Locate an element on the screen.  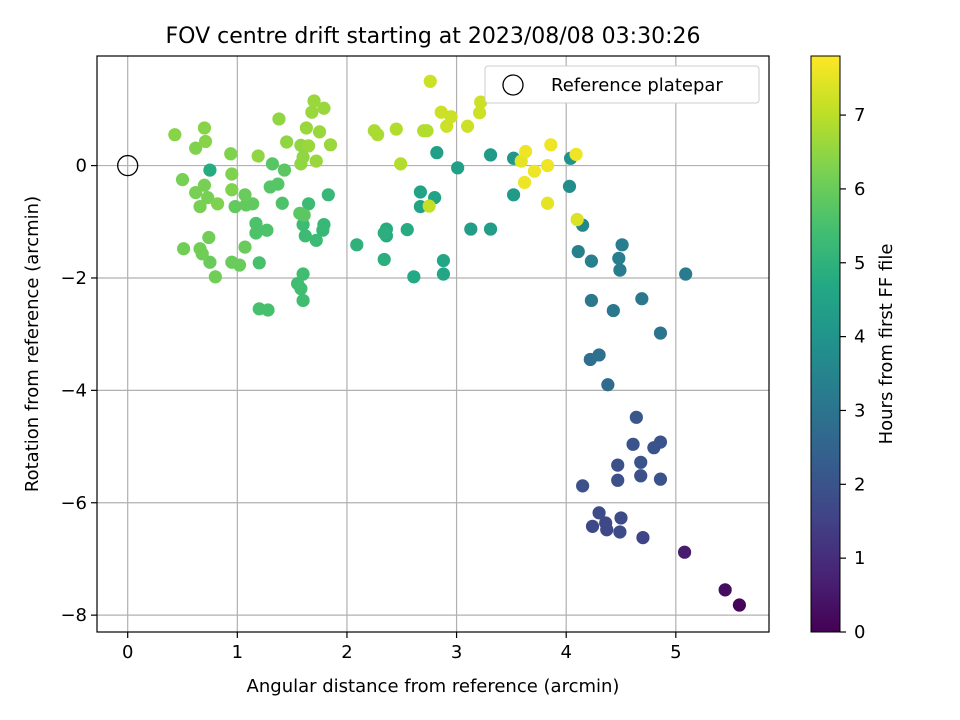
x-tick-label: 3 is located at coordinates (456, 652).